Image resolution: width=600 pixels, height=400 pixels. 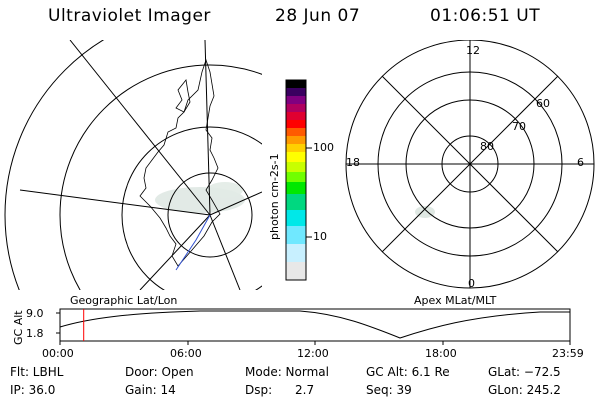 I want to click on polar-map-label: Apex MLat/MLT, so click(x=455, y=300).